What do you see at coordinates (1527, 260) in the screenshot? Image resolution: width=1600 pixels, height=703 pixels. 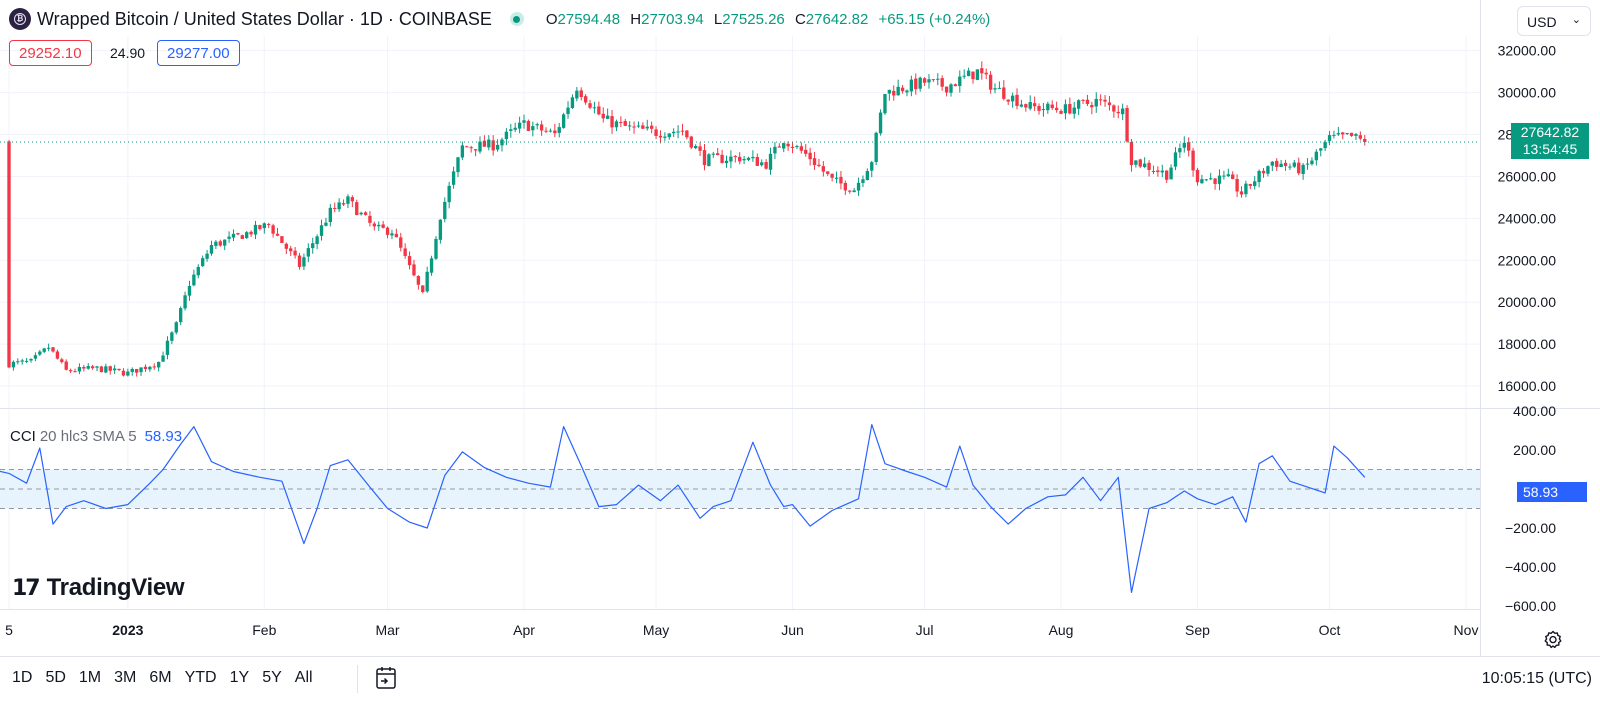 I see `price-tick-label: 22000.00` at bounding box center [1527, 260].